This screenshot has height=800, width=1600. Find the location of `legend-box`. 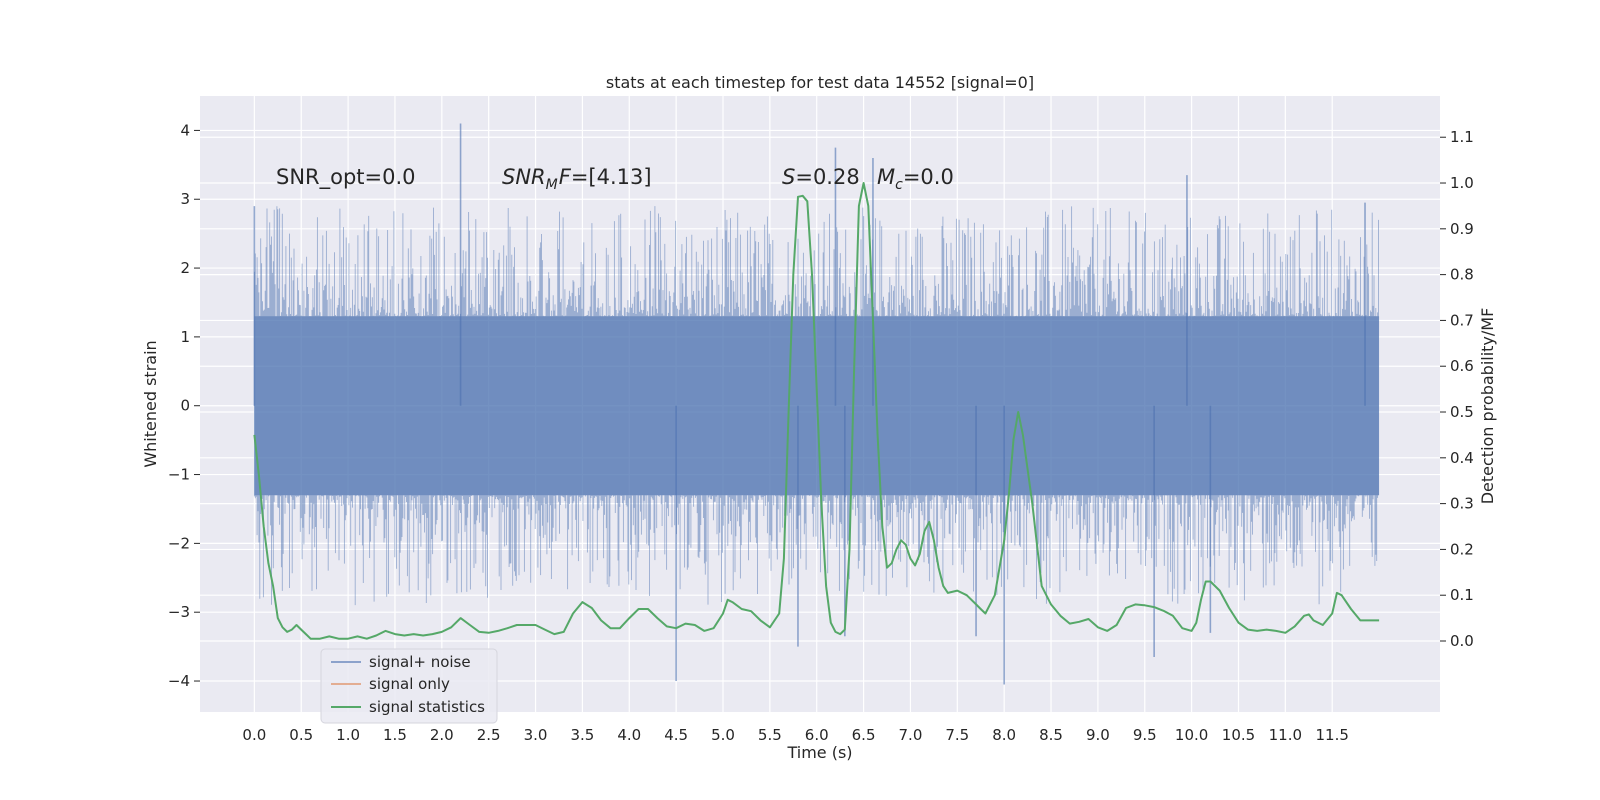

legend-box is located at coordinates (409, 686).